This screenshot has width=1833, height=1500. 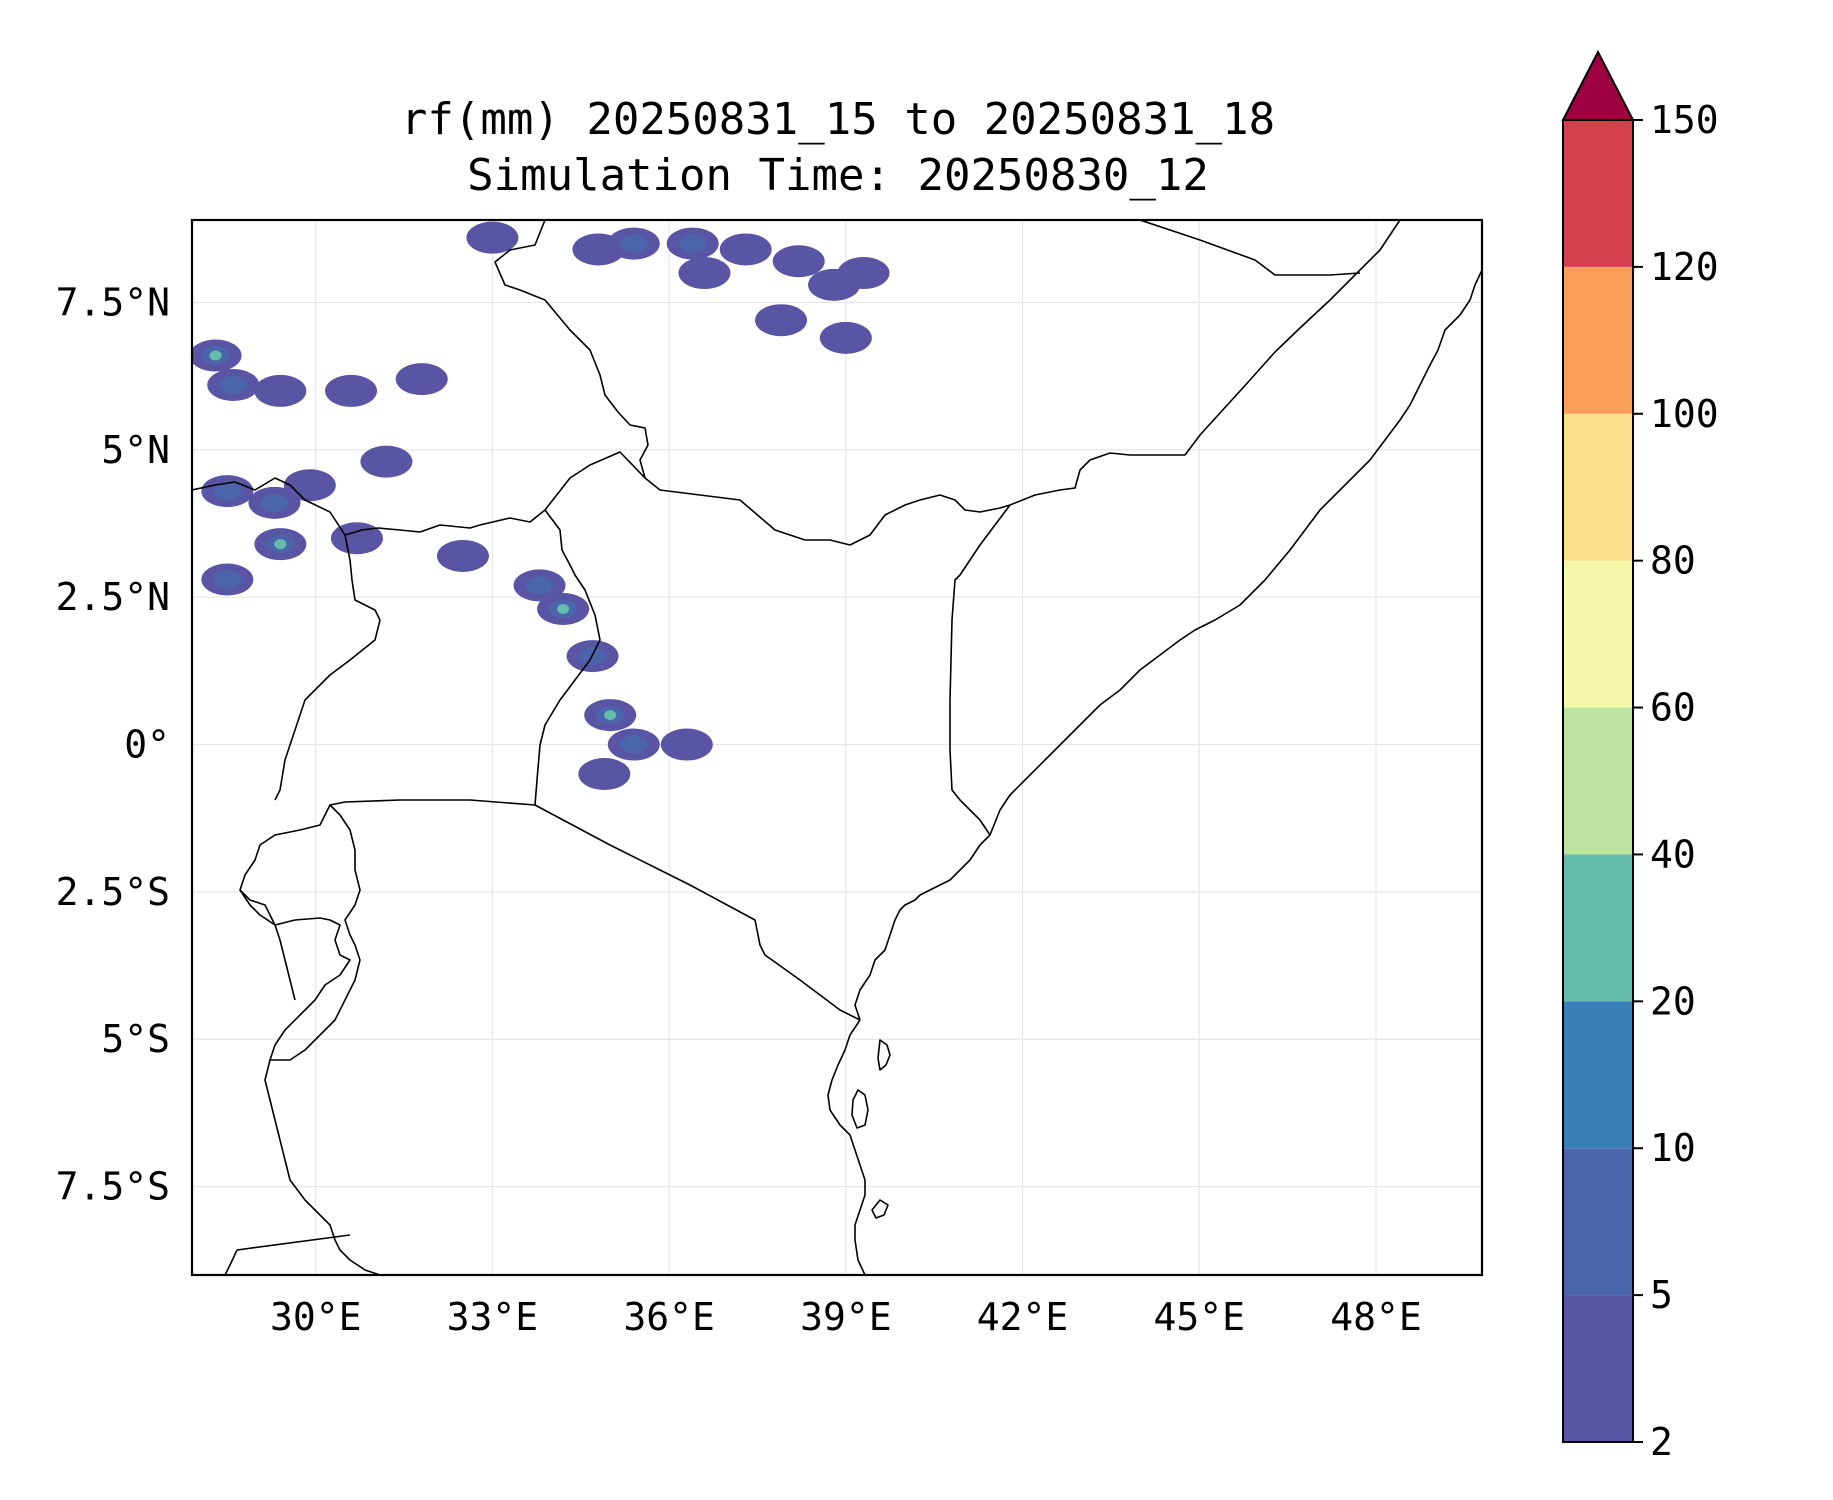 I want to click on colorbar-extend-arrow, so click(x=1598, y=85).